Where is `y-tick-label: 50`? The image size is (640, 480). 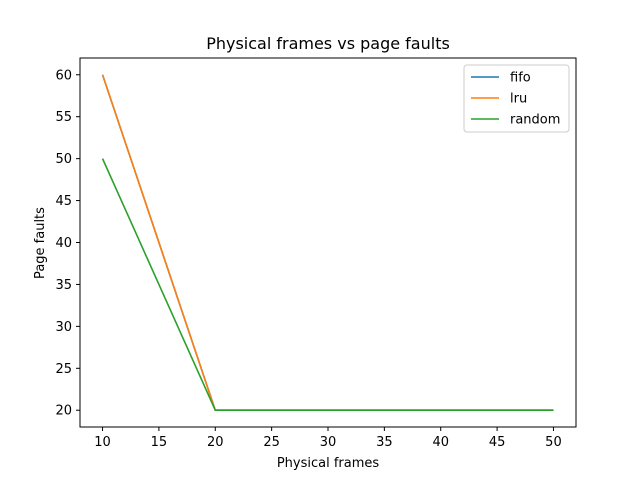 y-tick-label: 50 is located at coordinates (63, 159).